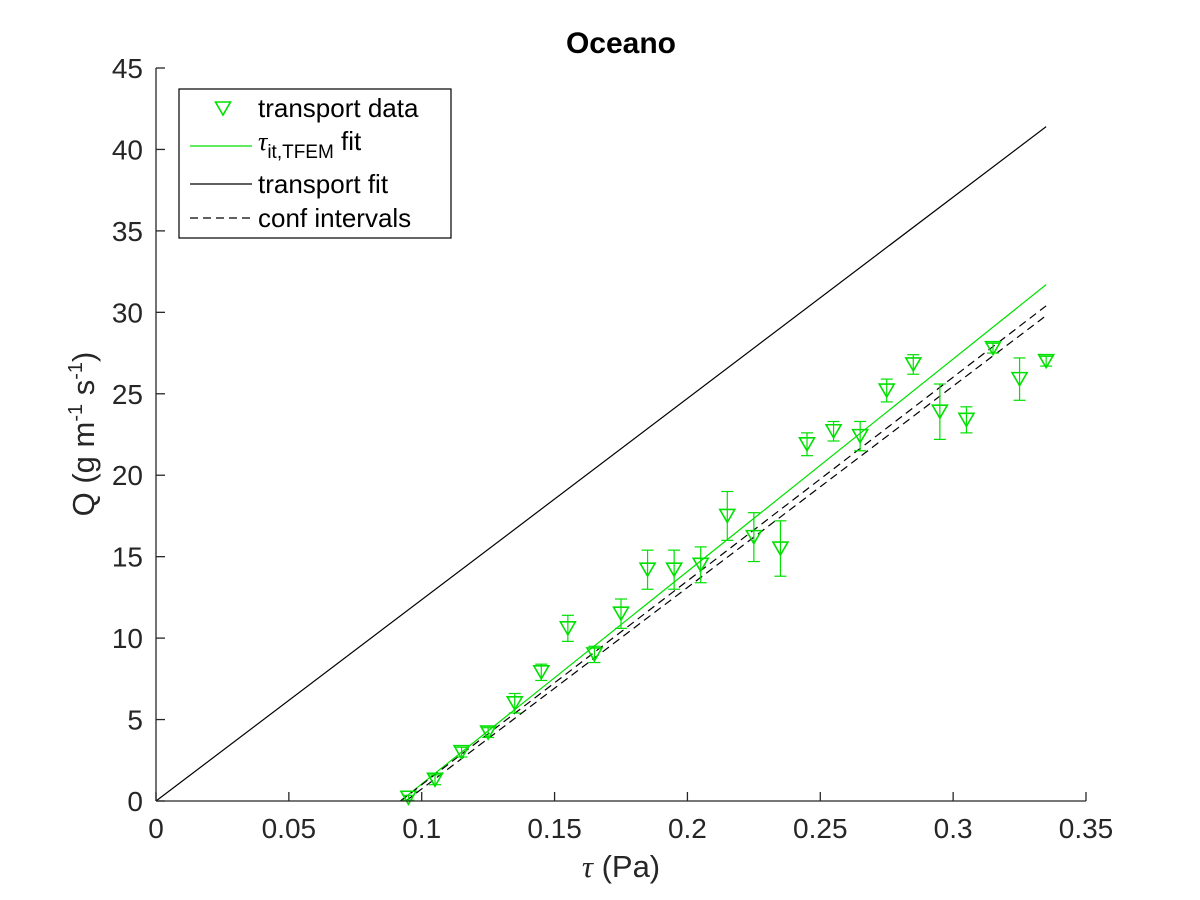  I want to click on y-tick-label: 5, so click(135, 720).